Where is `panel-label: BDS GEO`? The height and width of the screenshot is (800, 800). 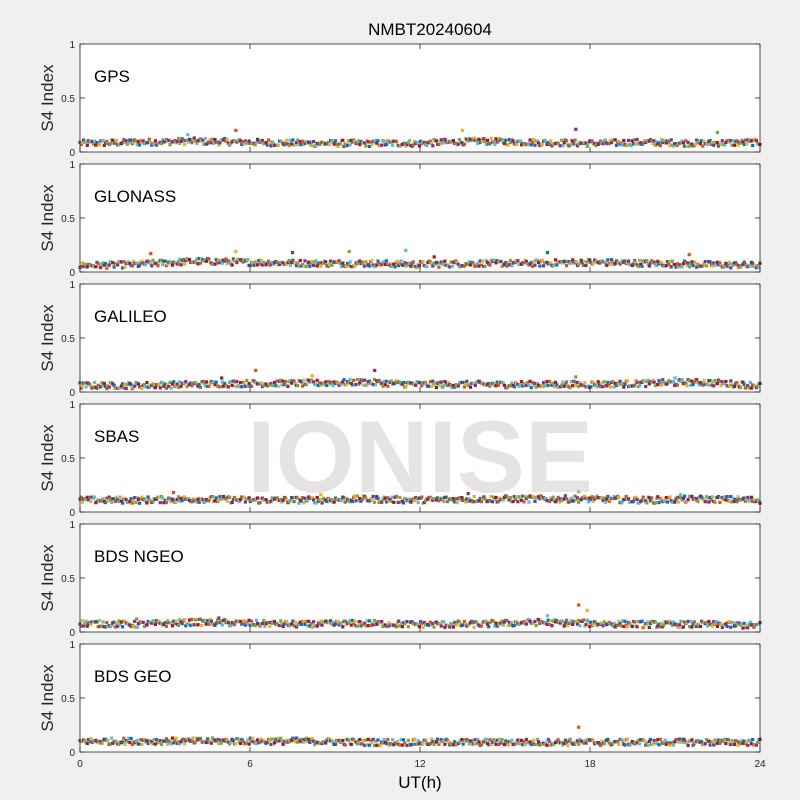 panel-label: BDS GEO is located at coordinates (132, 676).